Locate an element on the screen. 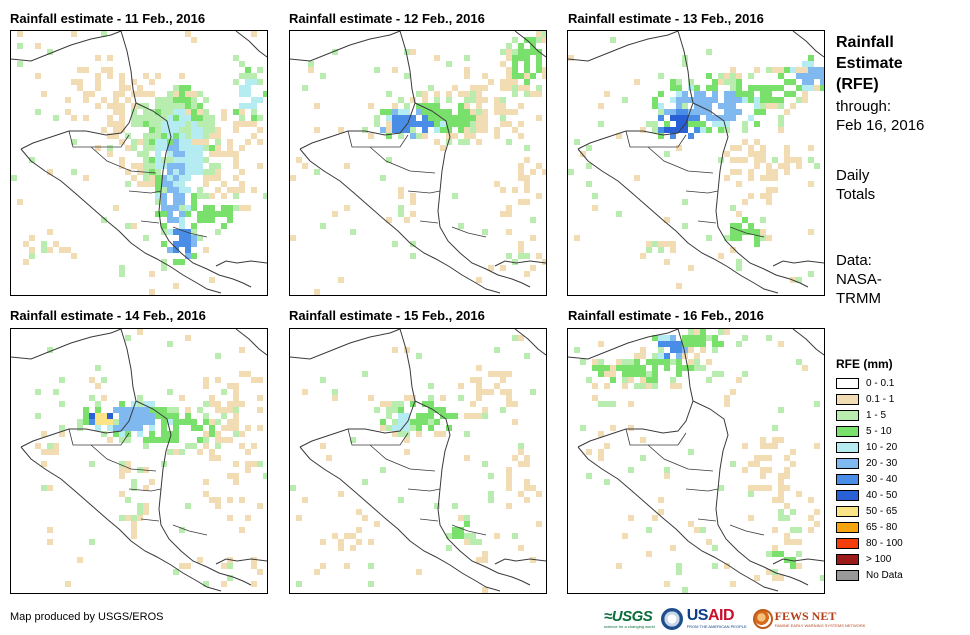  legend-label: > 100 is located at coordinates (879, 559).